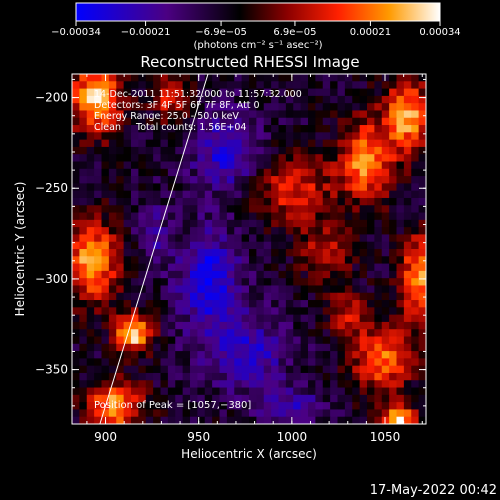  I want to click on colorbar-tick-label: 0.00021, so click(370, 32).